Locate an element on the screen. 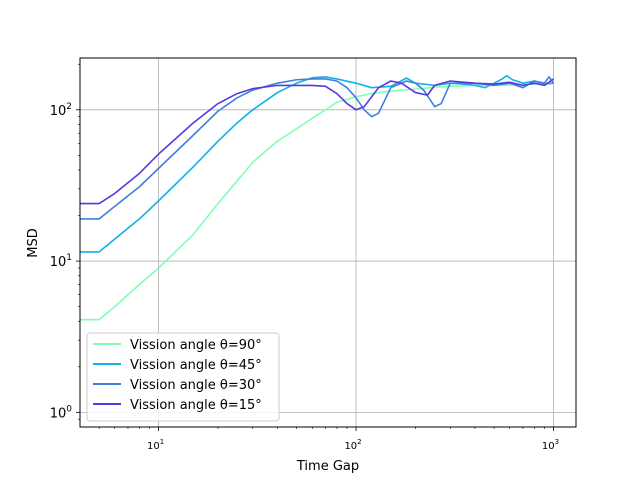 The width and height of the screenshot is (640, 480). legend-box is located at coordinates (183, 377).